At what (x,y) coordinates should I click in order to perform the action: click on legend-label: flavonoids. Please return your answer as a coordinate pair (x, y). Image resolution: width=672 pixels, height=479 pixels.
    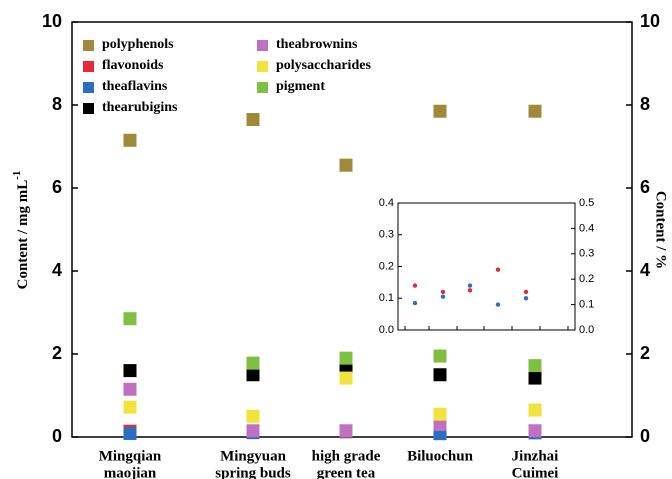
    Looking at the image, I should click on (133, 65).